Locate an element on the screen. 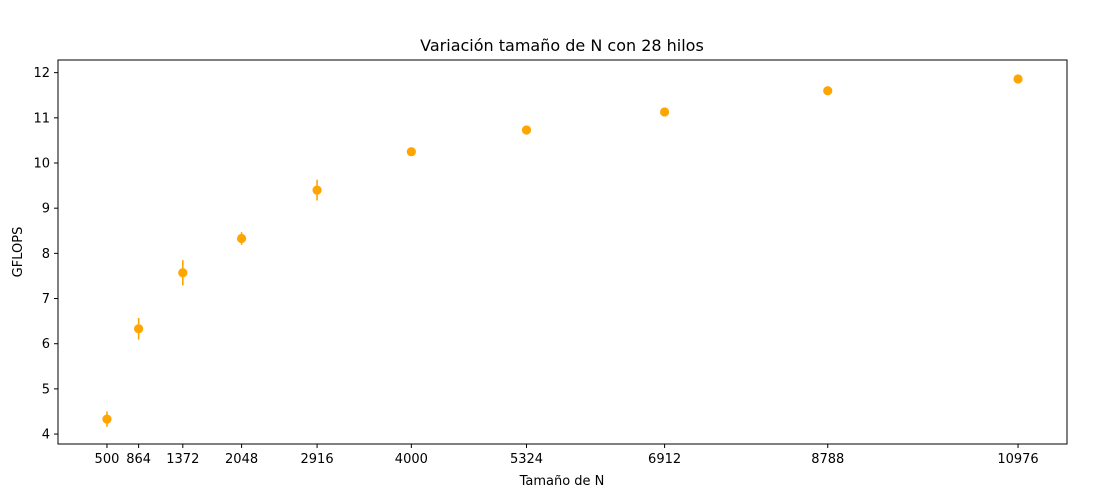  x-tick-label: 6912 is located at coordinates (664, 459).